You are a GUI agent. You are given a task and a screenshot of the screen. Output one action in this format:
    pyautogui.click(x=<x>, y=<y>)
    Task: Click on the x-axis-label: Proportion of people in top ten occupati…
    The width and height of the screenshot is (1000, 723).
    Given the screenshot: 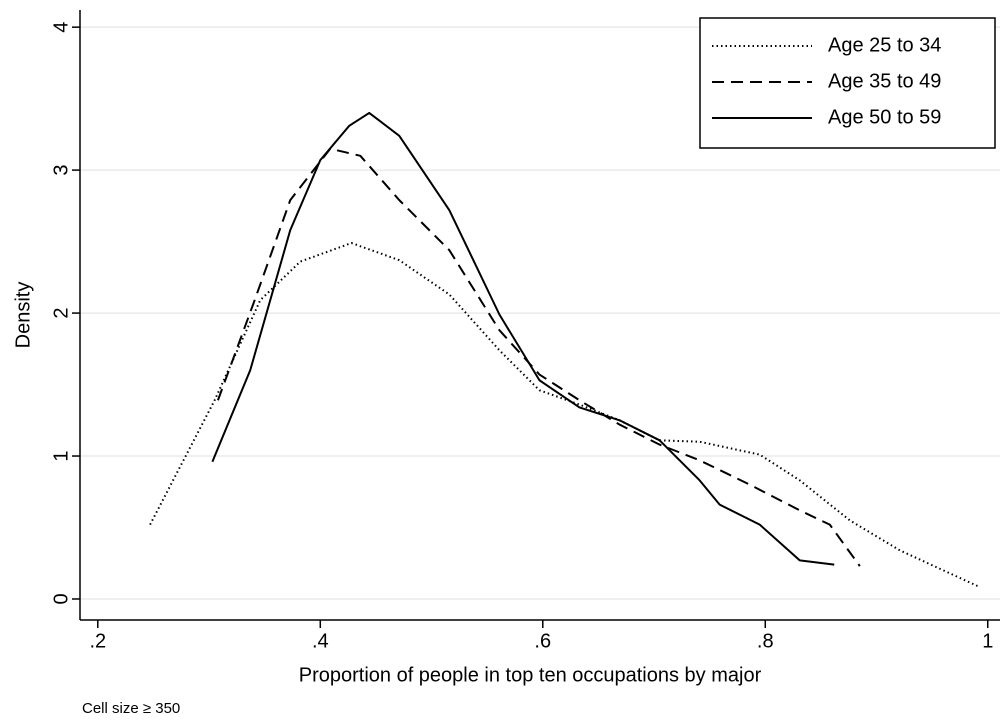 What is the action you would take?
    pyautogui.click(x=530, y=675)
    